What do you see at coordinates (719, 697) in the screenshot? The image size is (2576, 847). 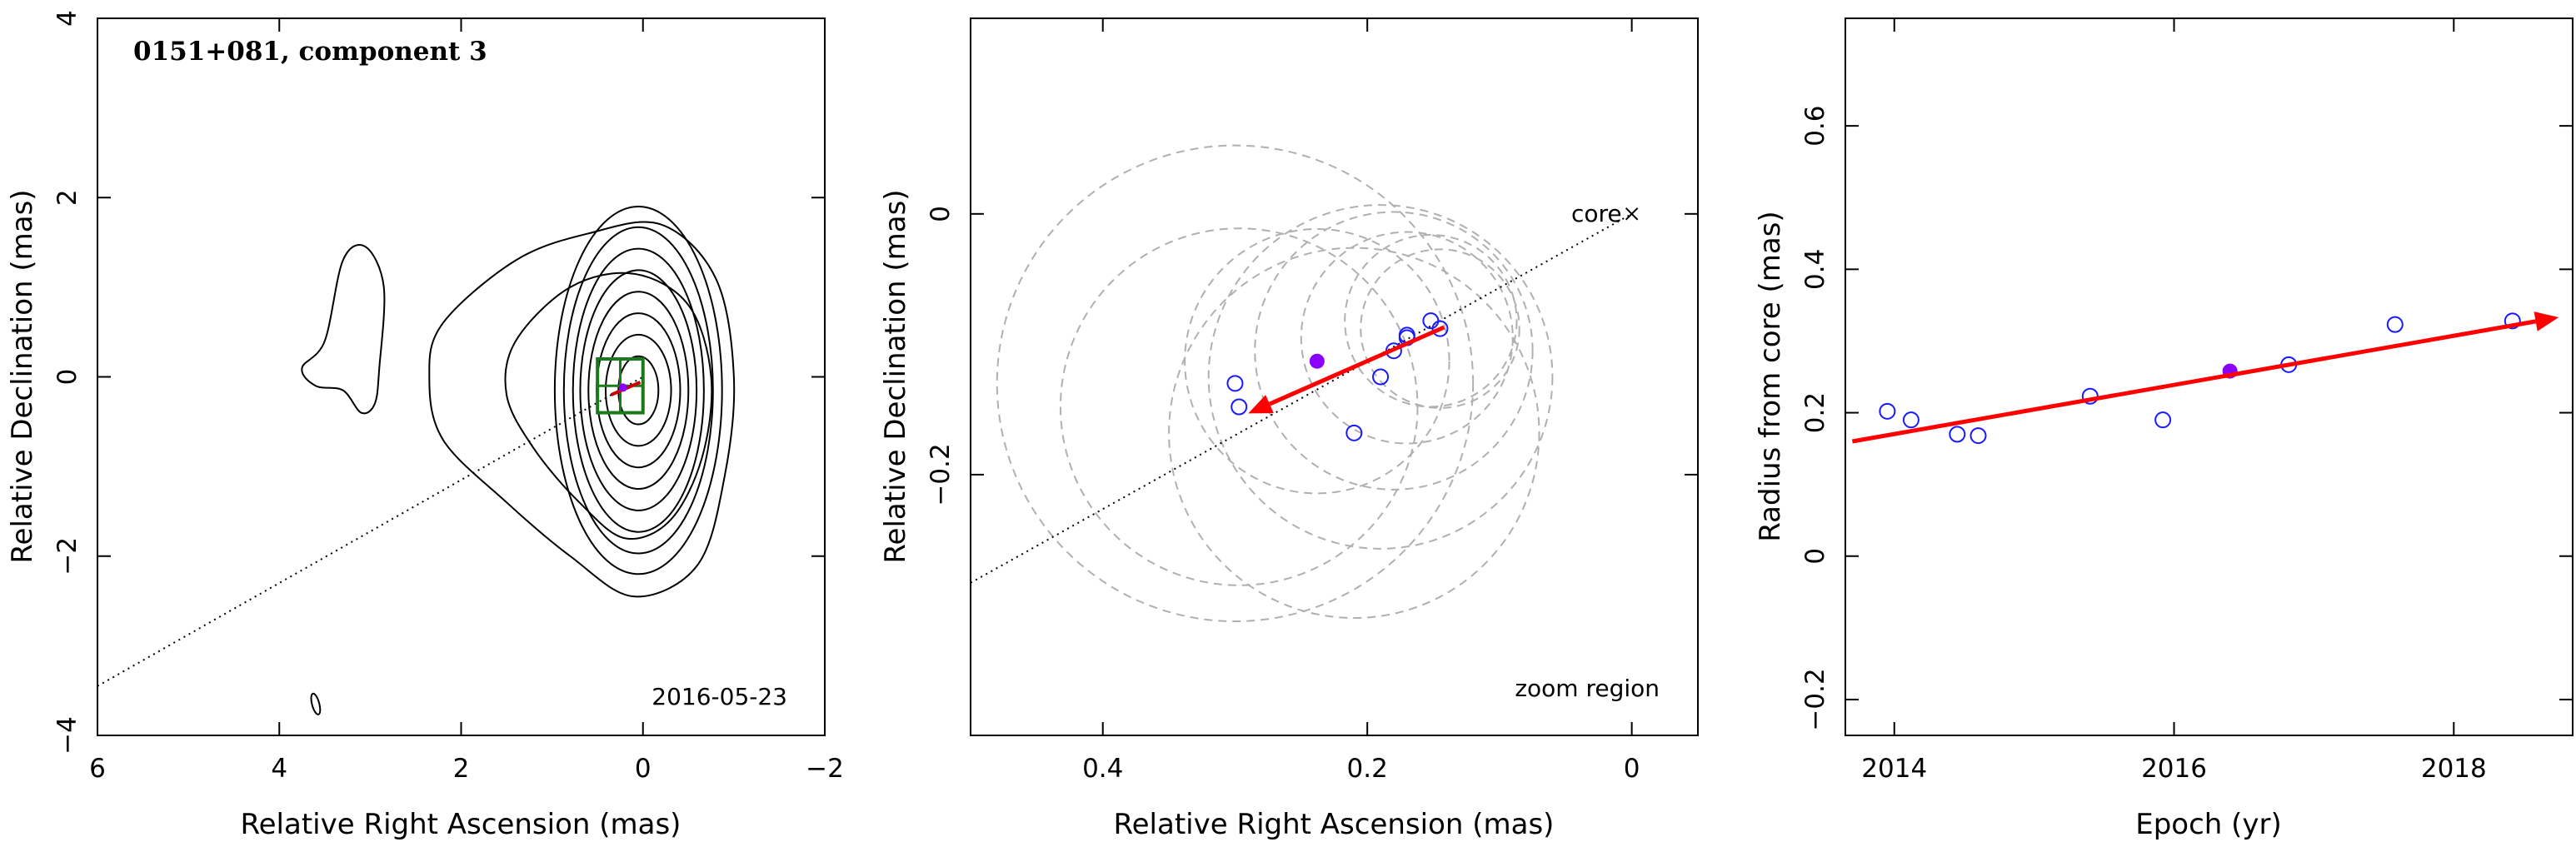 I see `panel-image-date: 2016-05-23` at bounding box center [719, 697].